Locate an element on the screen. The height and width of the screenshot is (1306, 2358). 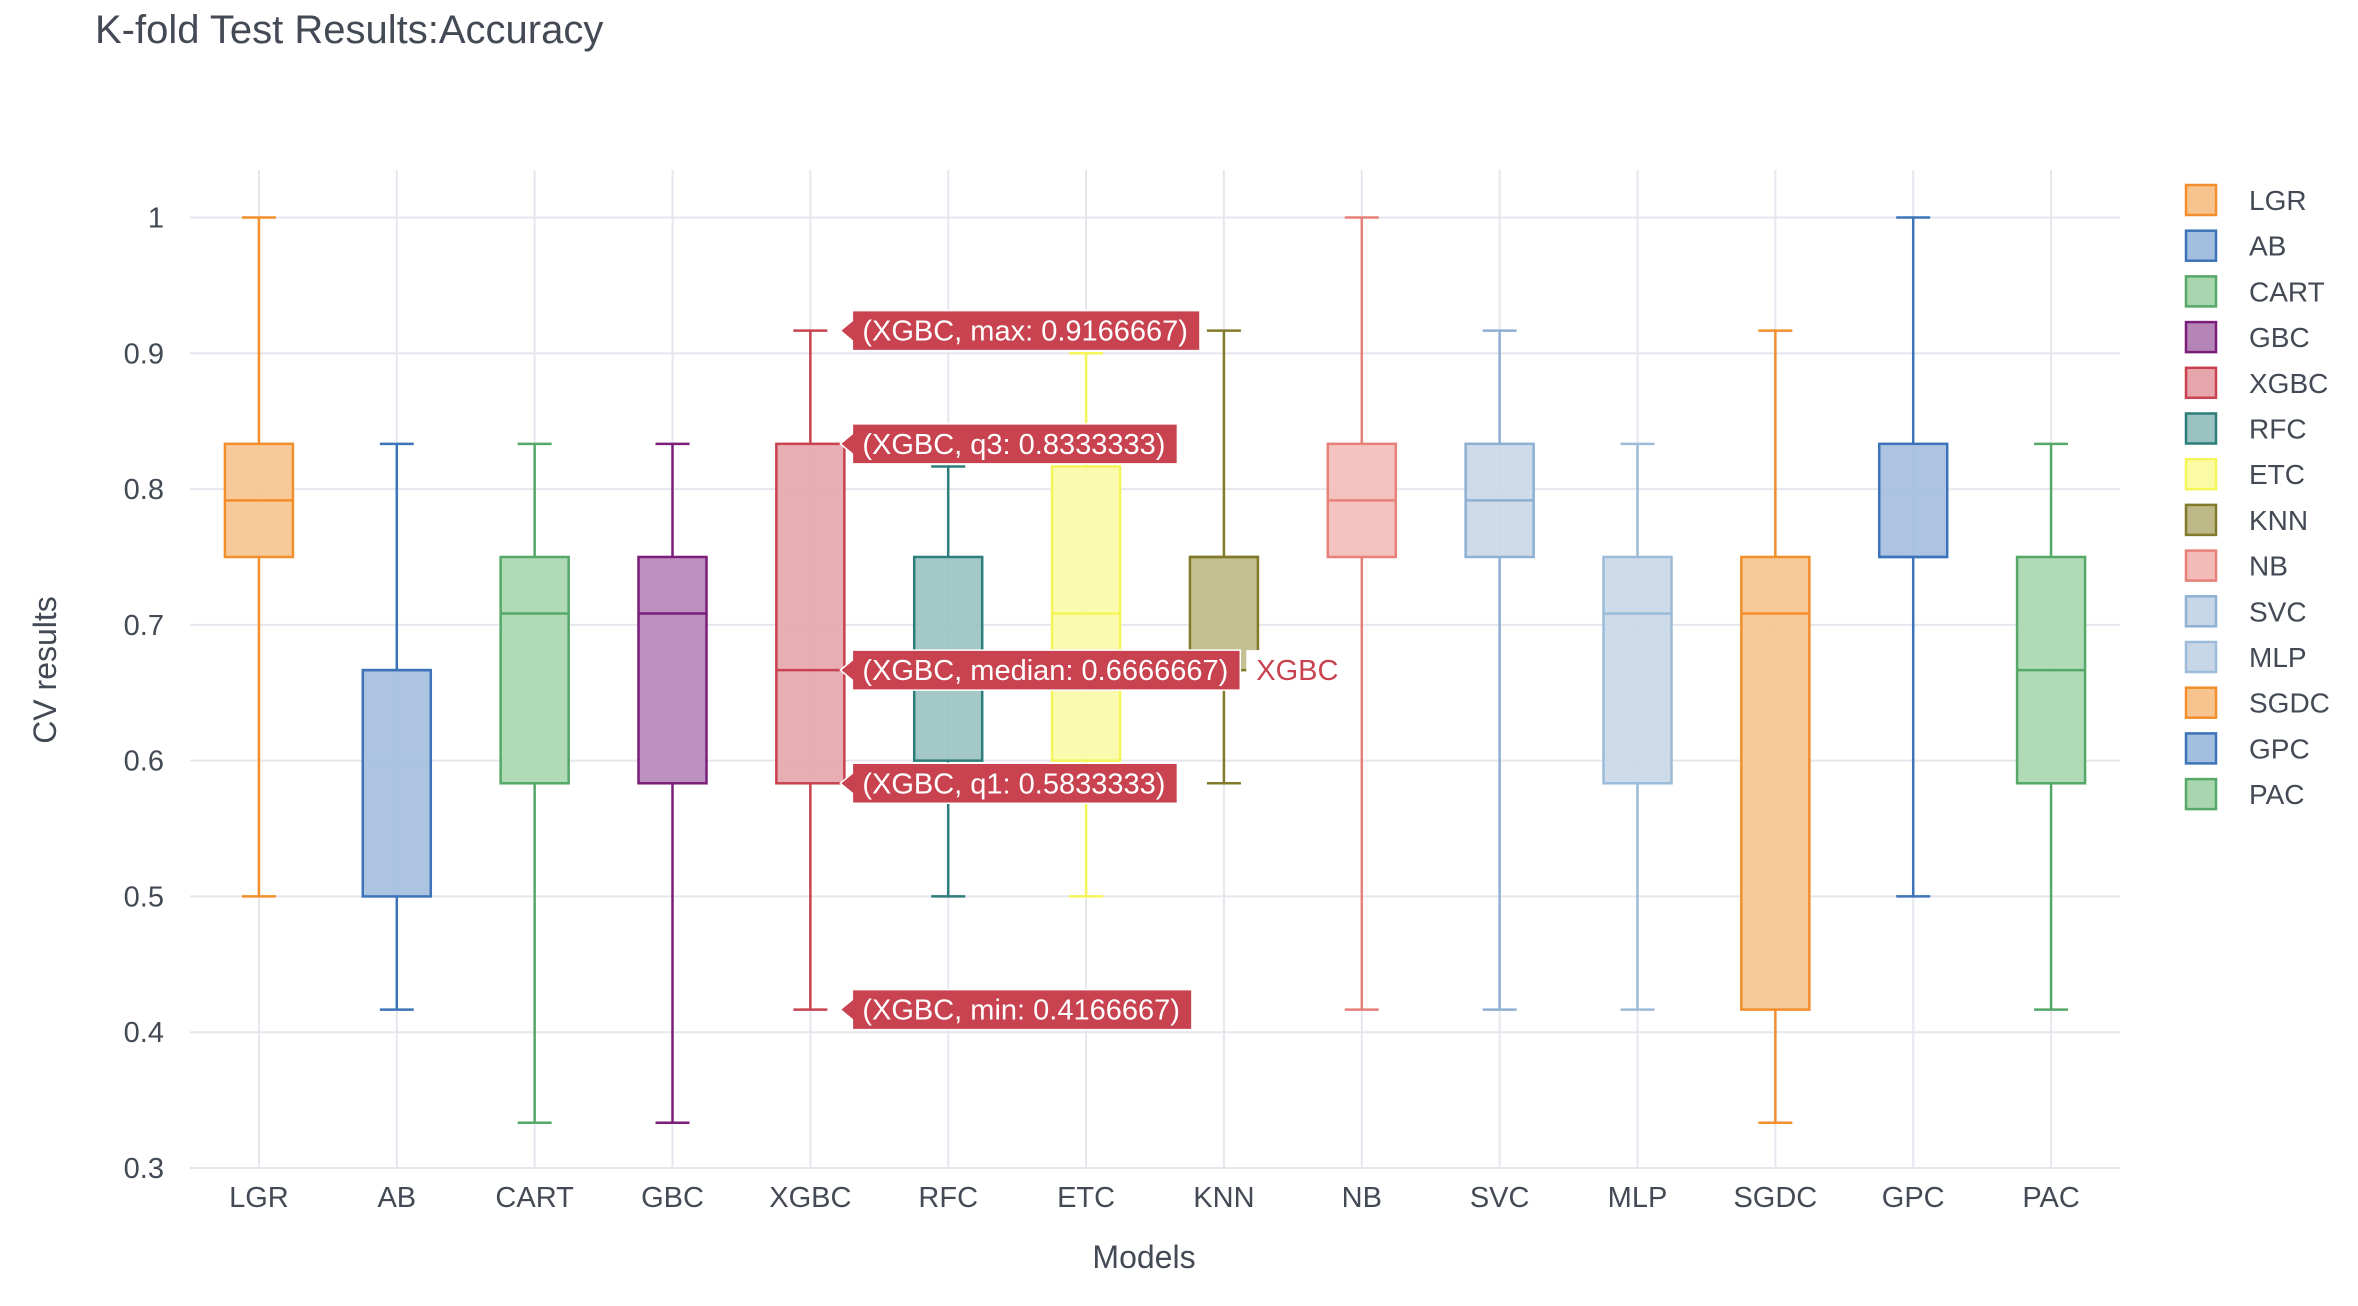
legend-item-cart: CART is located at coordinates (2254, 291).